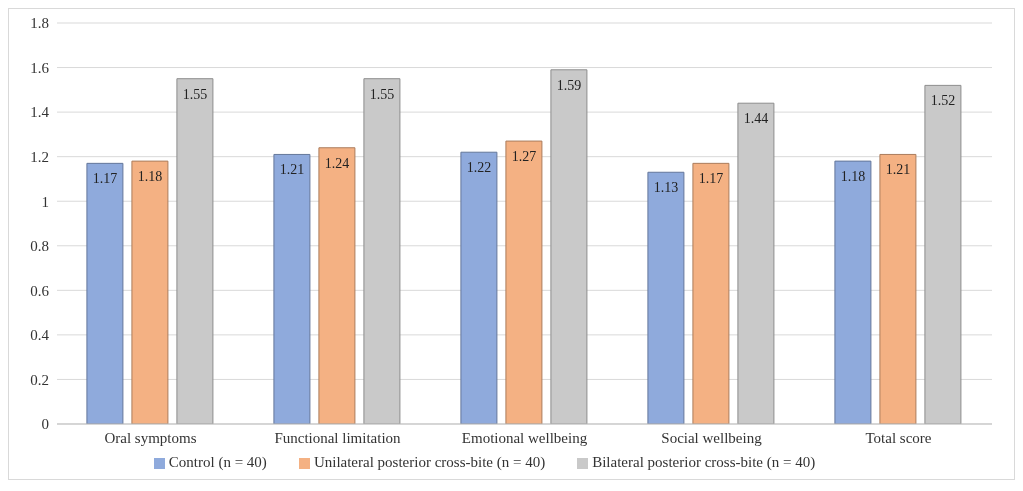 The width and height of the screenshot is (1023, 491). I want to click on y-tick-label: 1.8, so click(39, 23).